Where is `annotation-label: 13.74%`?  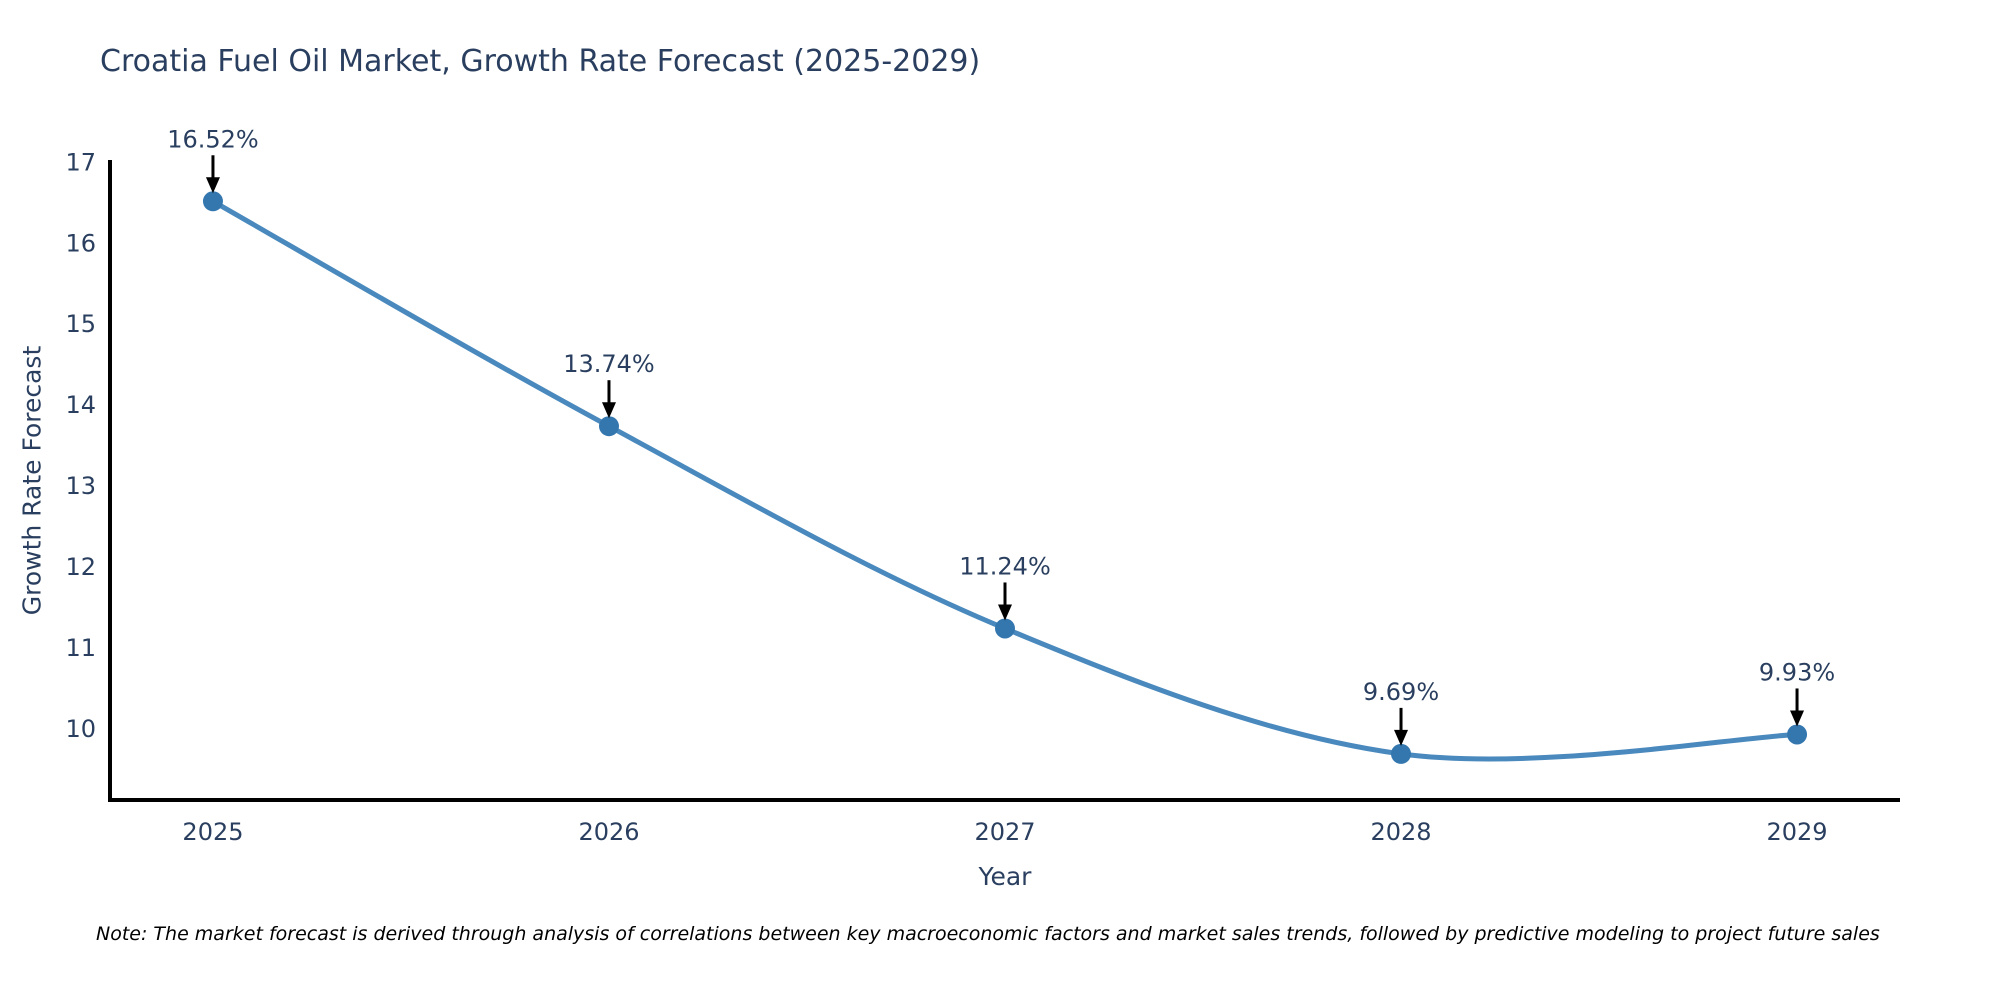
annotation-label: 13.74% is located at coordinates (609, 364).